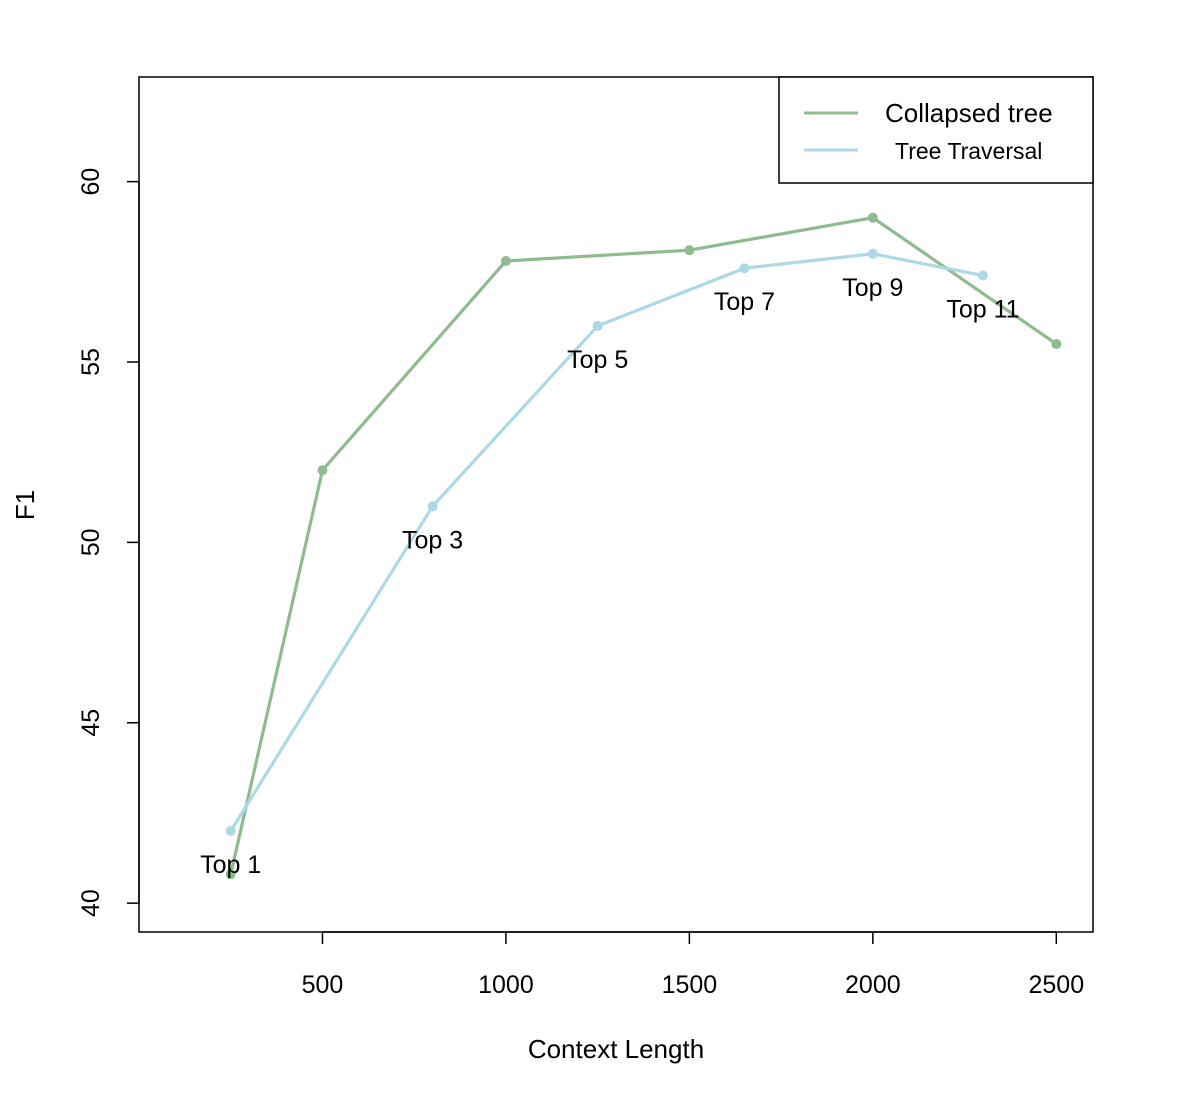 This screenshot has height=1102, width=1184. What do you see at coordinates (91, 182) in the screenshot?
I see `y-tick-label: 60` at bounding box center [91, 182].